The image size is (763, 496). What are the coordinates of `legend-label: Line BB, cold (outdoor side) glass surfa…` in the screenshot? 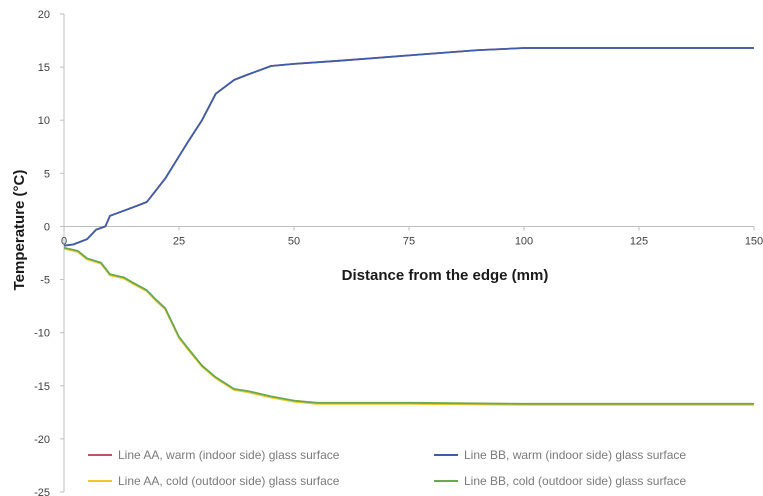 It's located at (575, 481).